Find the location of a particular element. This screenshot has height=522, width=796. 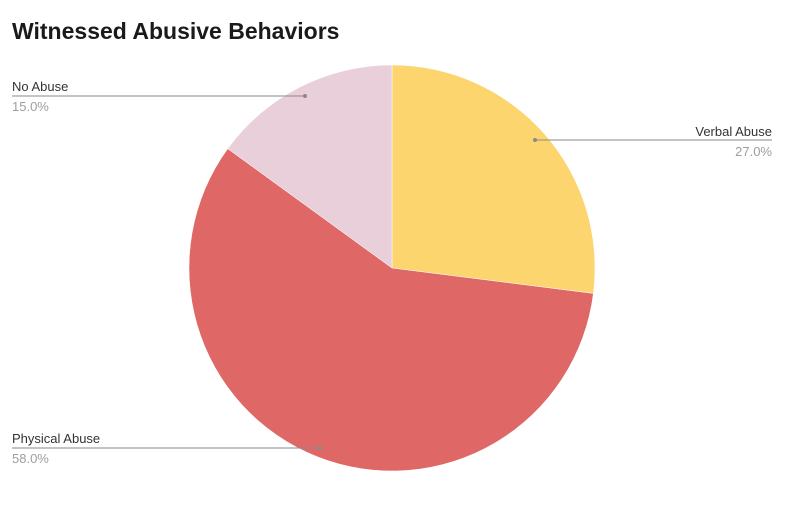

slice-percent-no-abuse: 15.0% is located at coordinates (30, 106).